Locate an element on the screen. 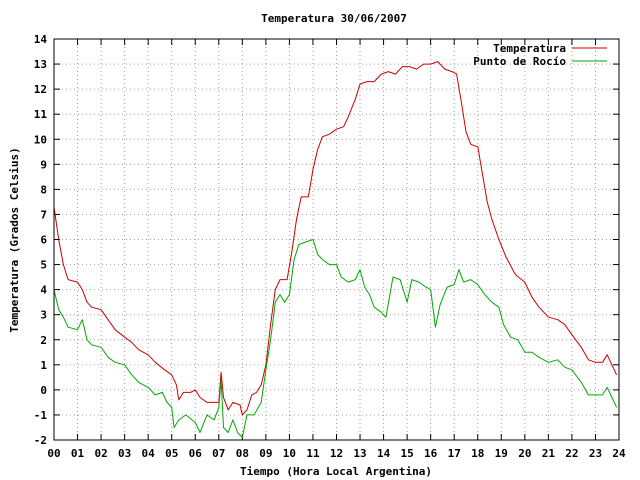 This screenshot has height=480, width=640. y-tick-label: 14 is located at coordinates (41, 39).